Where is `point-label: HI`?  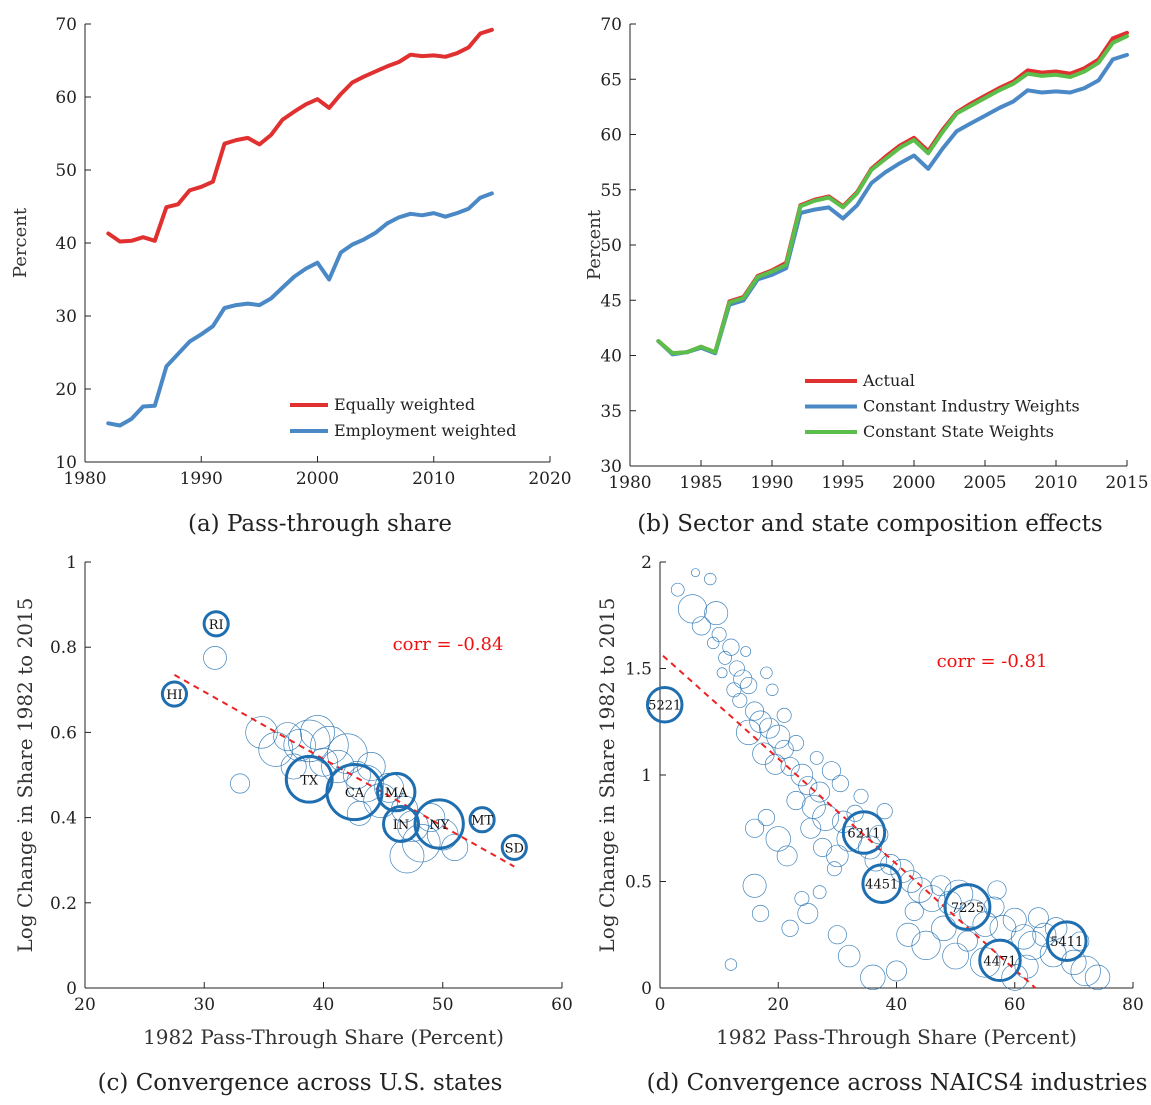
point-label: HI is located at coordinates (174, 695).